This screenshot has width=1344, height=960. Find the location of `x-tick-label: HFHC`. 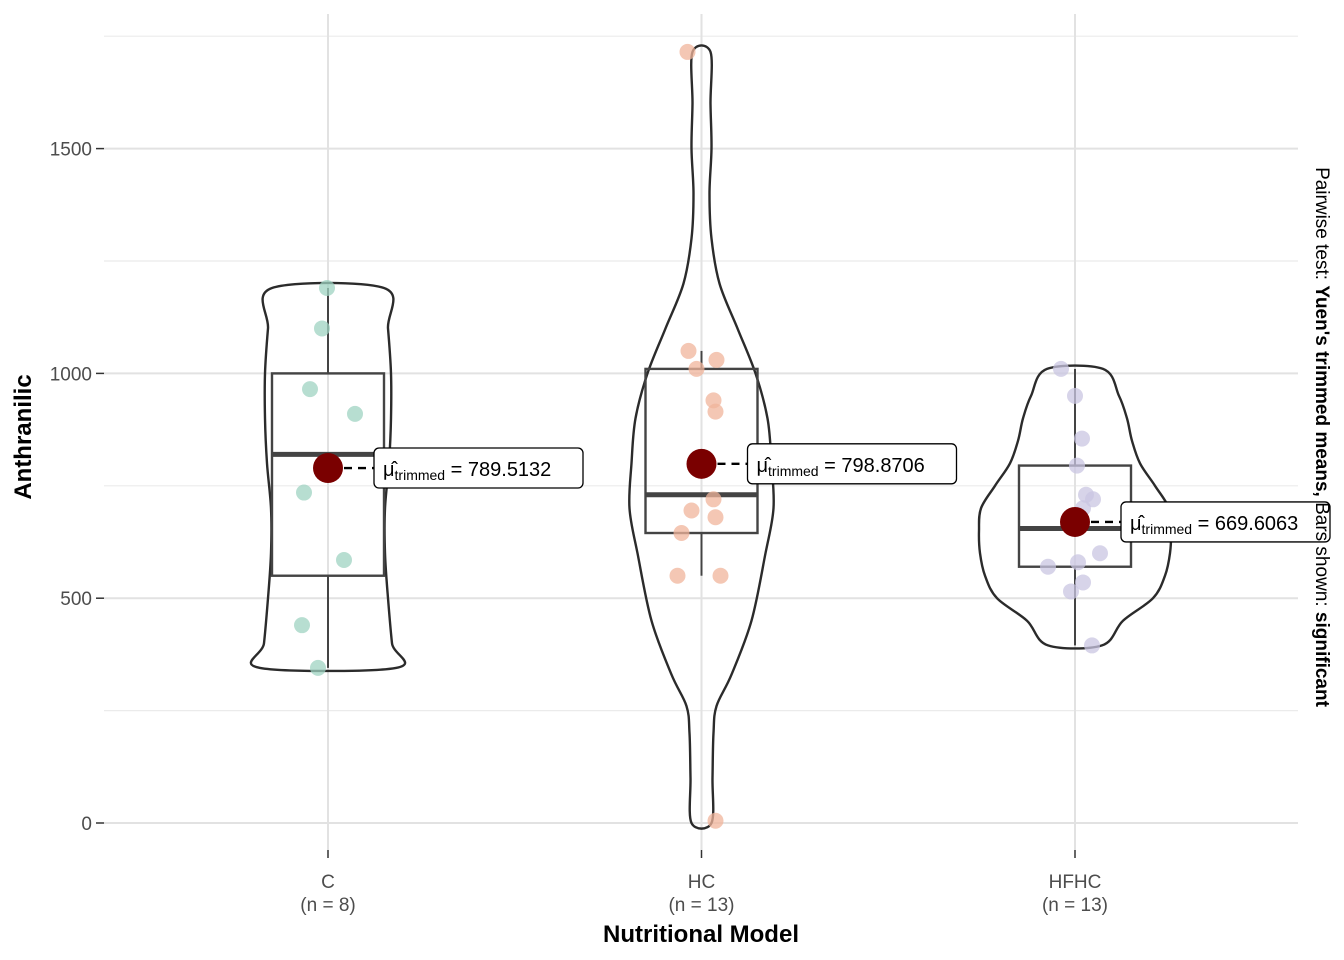

x-tick-label: HFHC is located at coordinates (1075, 882).